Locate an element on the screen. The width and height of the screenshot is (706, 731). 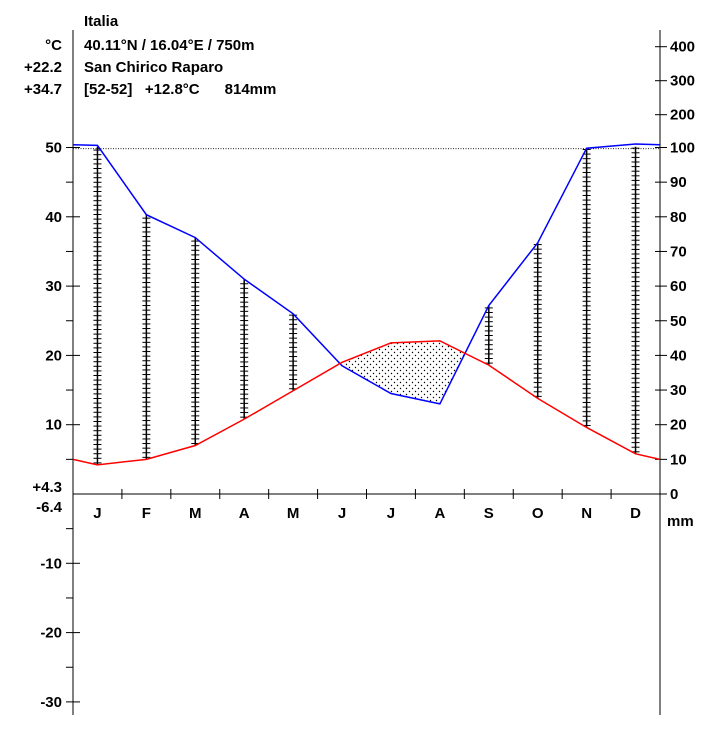
precip-tick-label: 70 is located at coordinates (678, 251).